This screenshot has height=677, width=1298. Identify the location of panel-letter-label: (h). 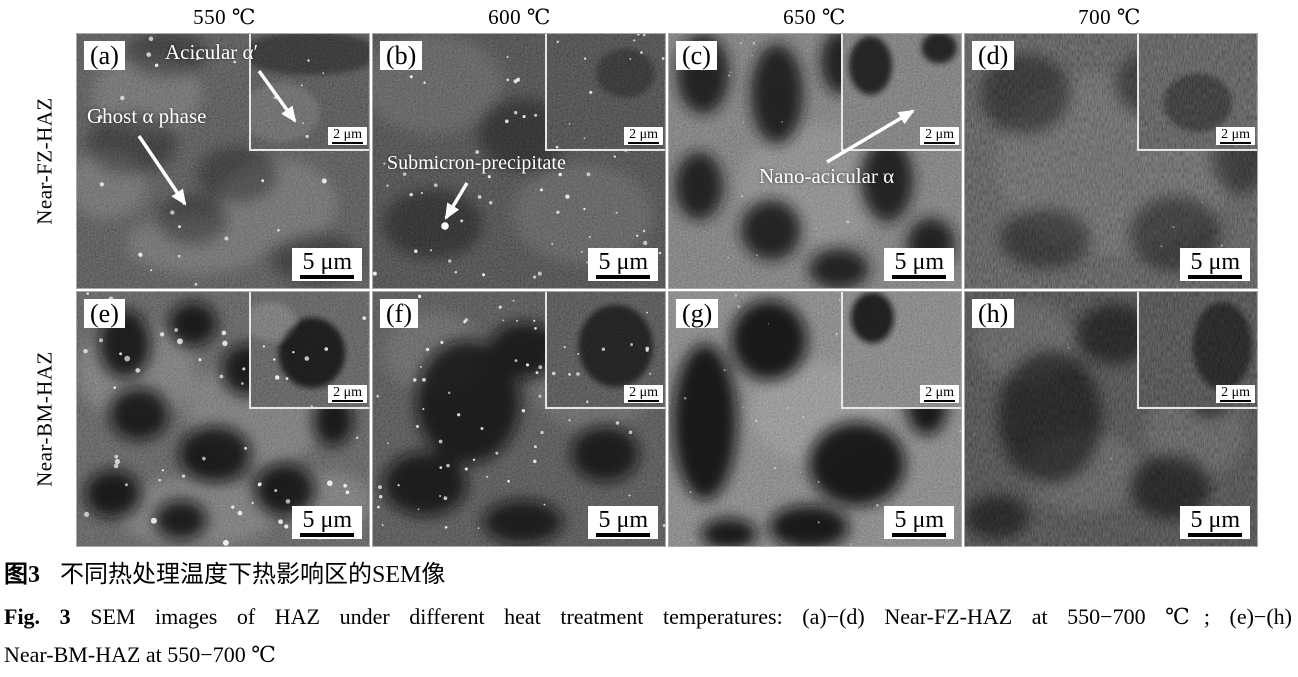
(993, 314).